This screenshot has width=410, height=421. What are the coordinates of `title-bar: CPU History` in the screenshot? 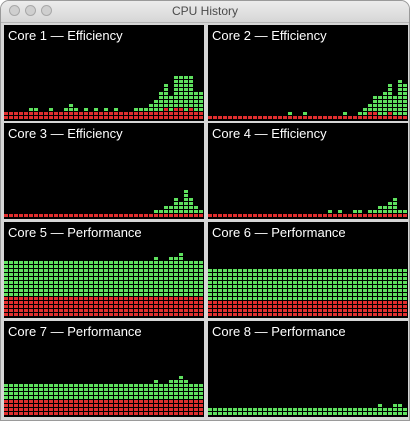 It's located at (205, 12).